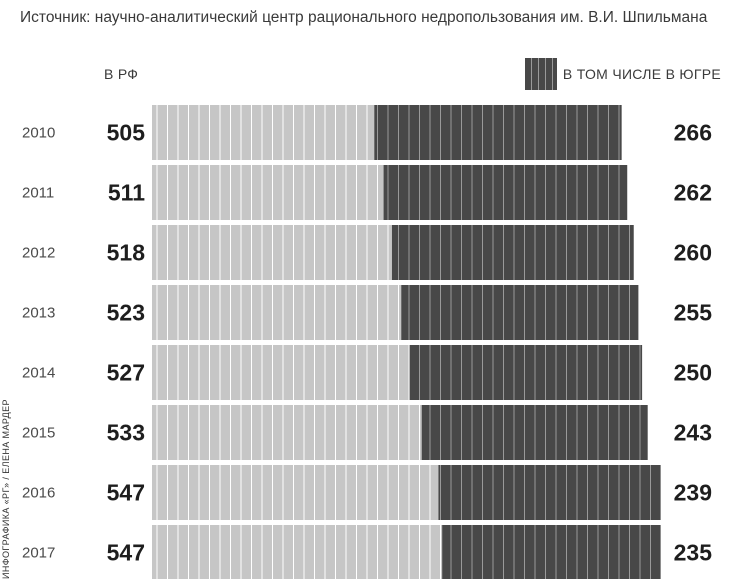  I want to click on year-label: 2012, so click(38, 253).